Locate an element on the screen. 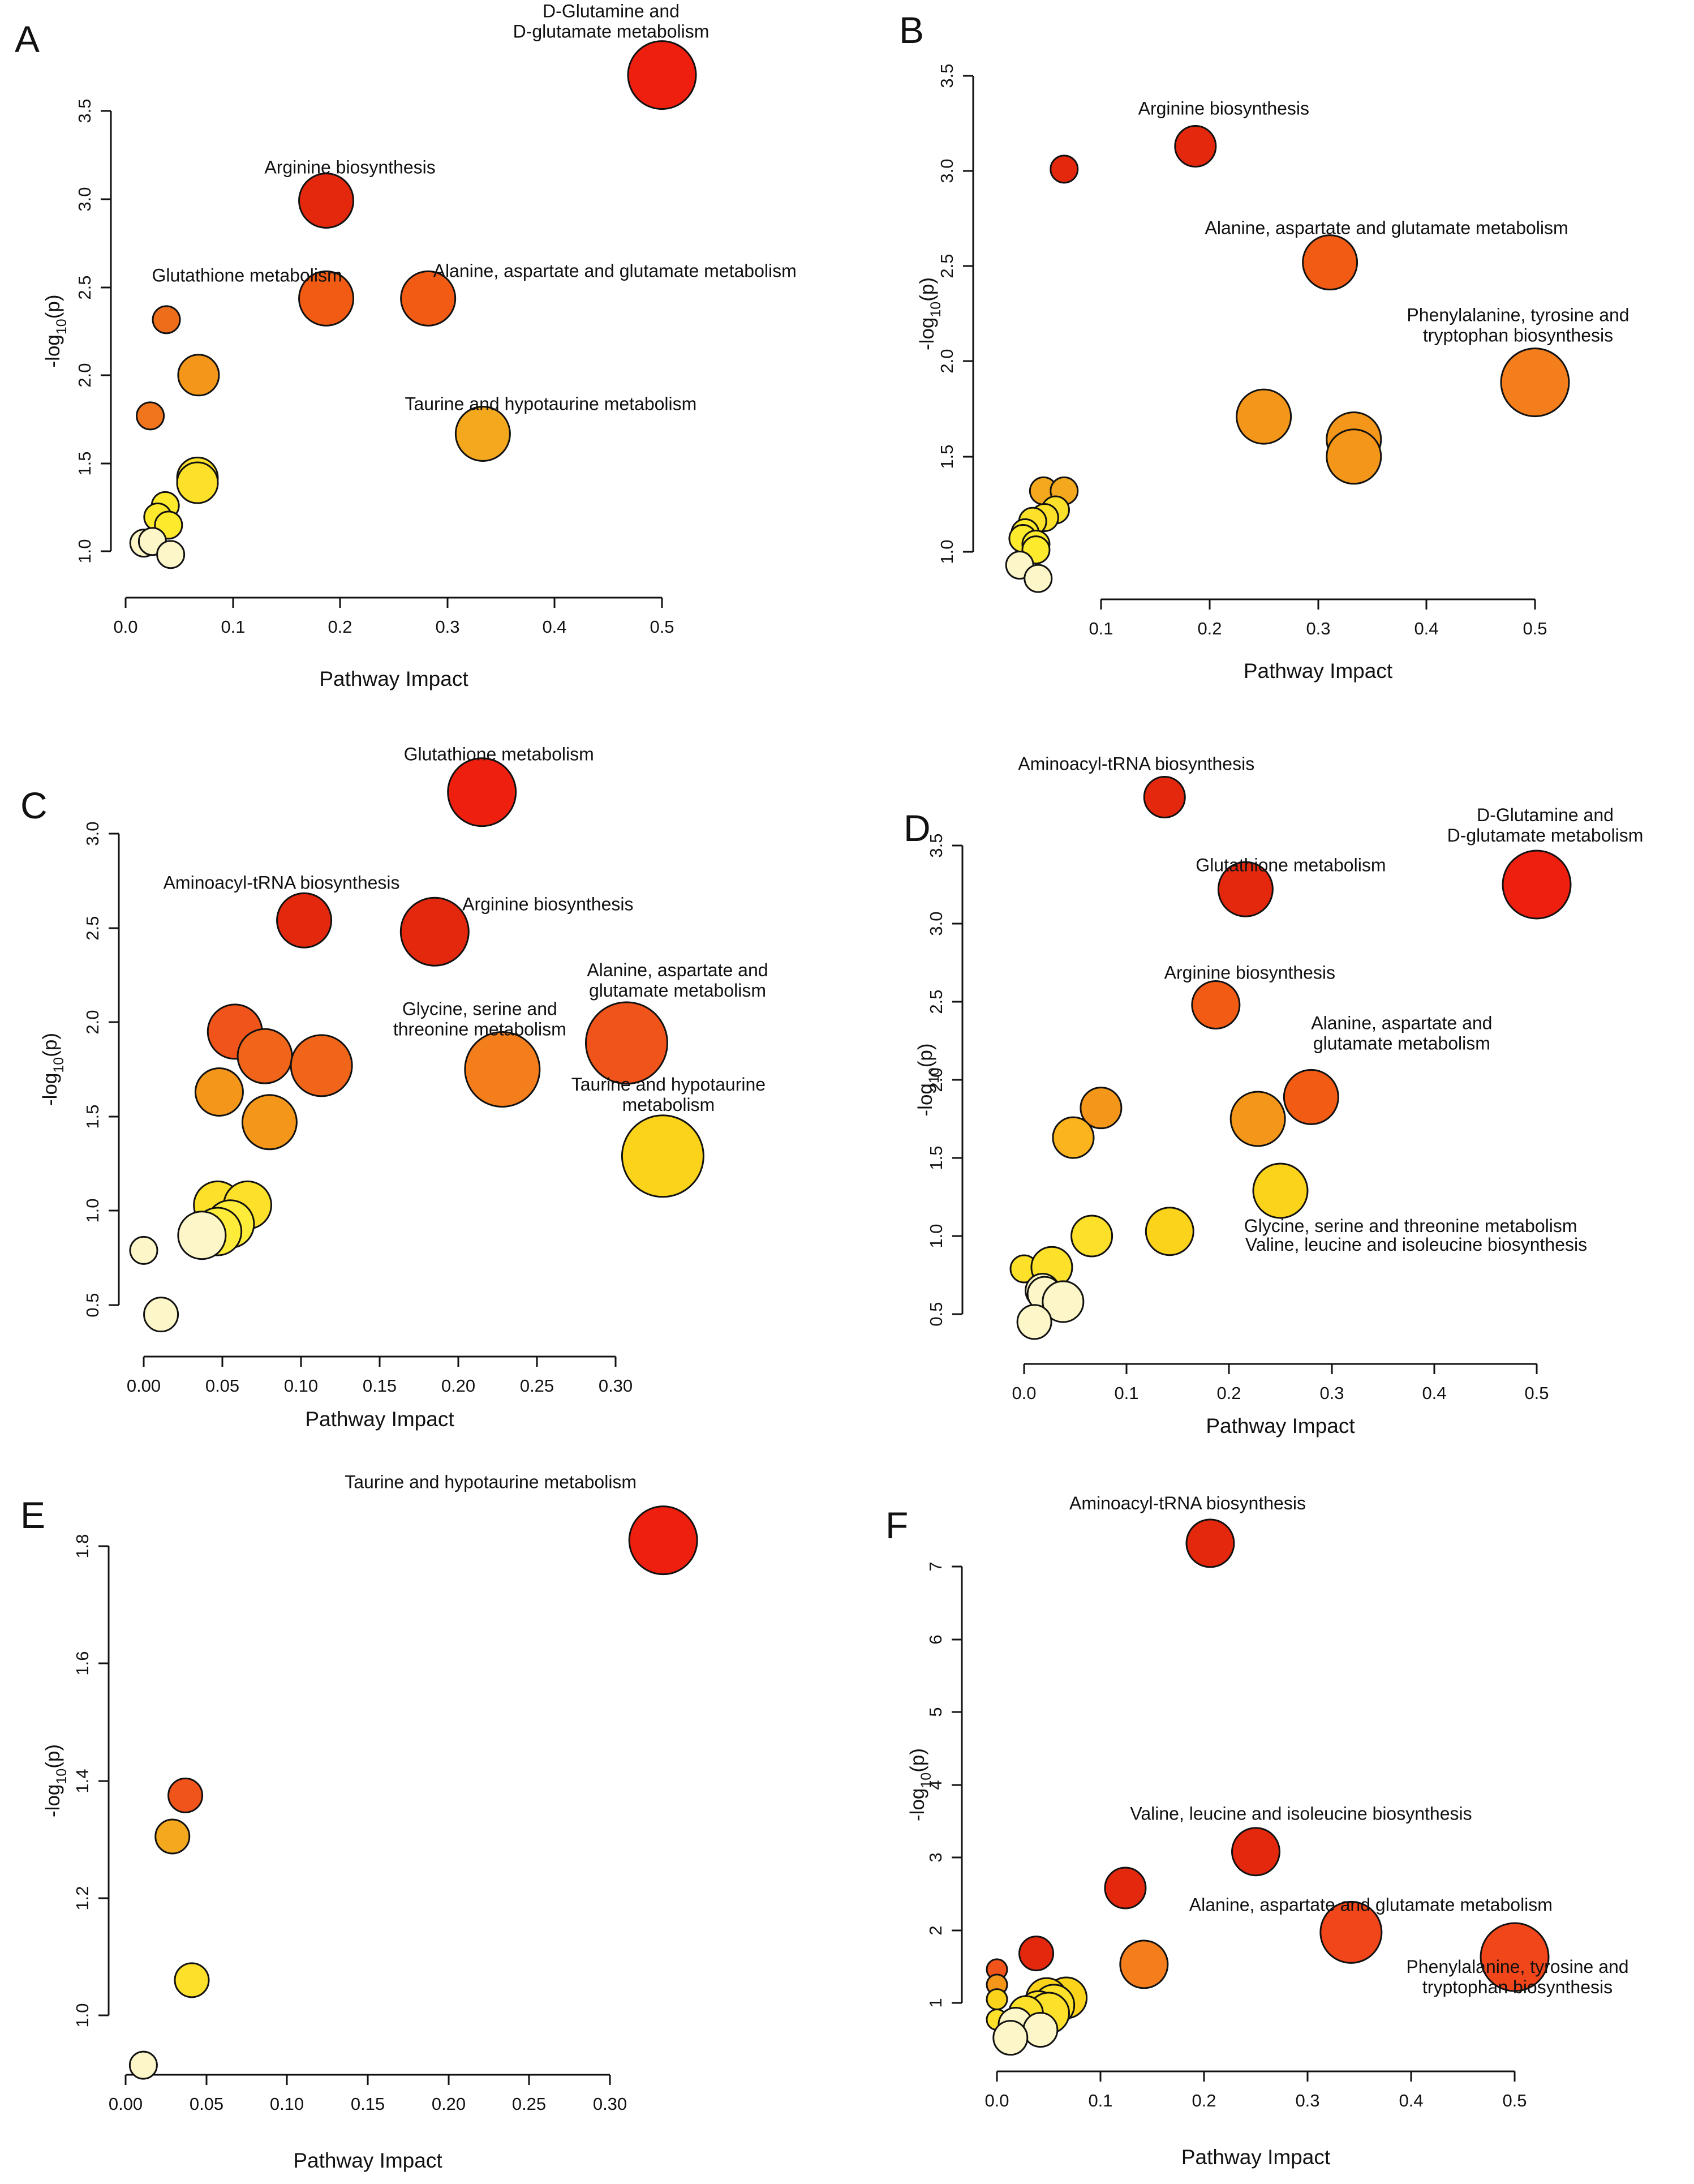 This screenshot has height=2184, width=1694. pathway-label: Glycine, serine and threonine metabolism is located at coordinates (1411, 1226).